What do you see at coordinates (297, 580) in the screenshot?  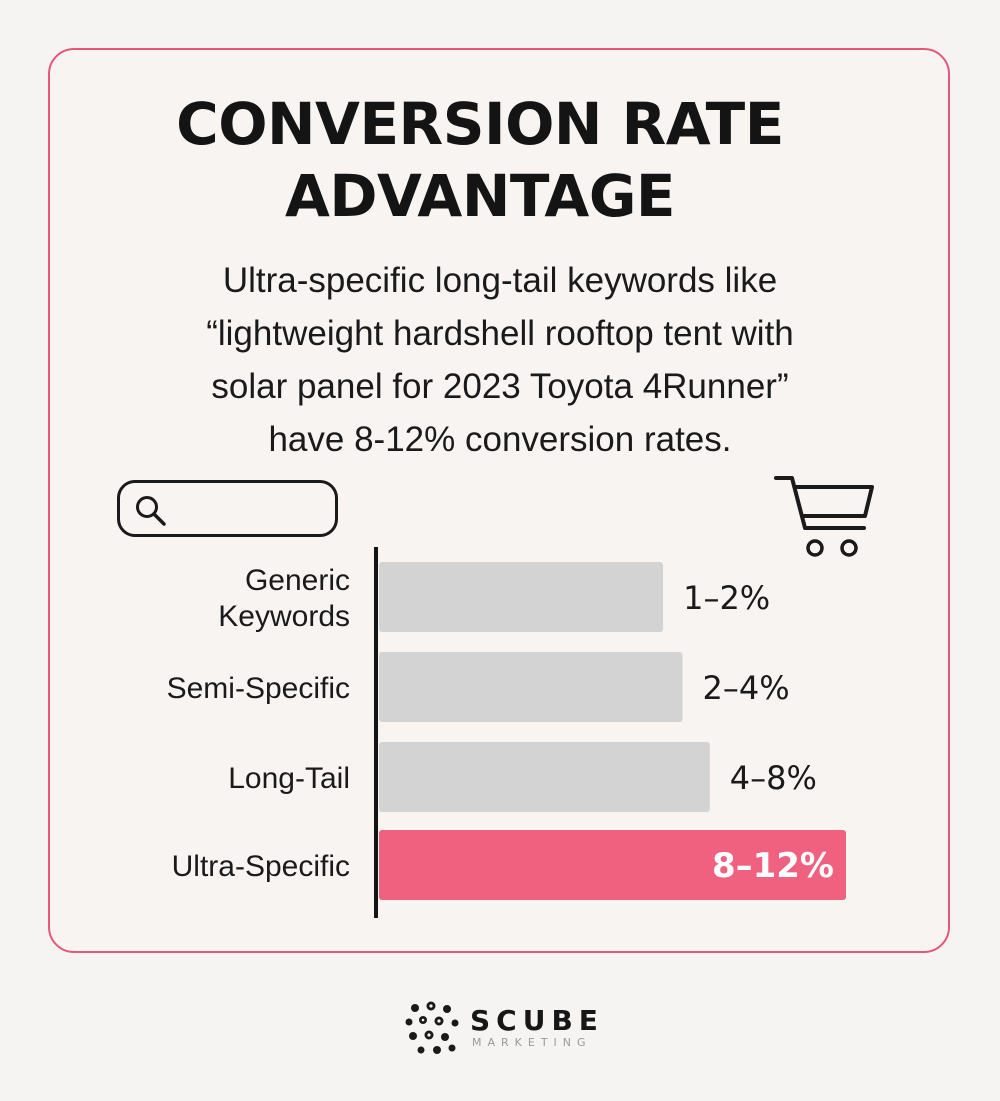 I see `category-label-1-line-1: Generic` at bounding box center [297, 580].